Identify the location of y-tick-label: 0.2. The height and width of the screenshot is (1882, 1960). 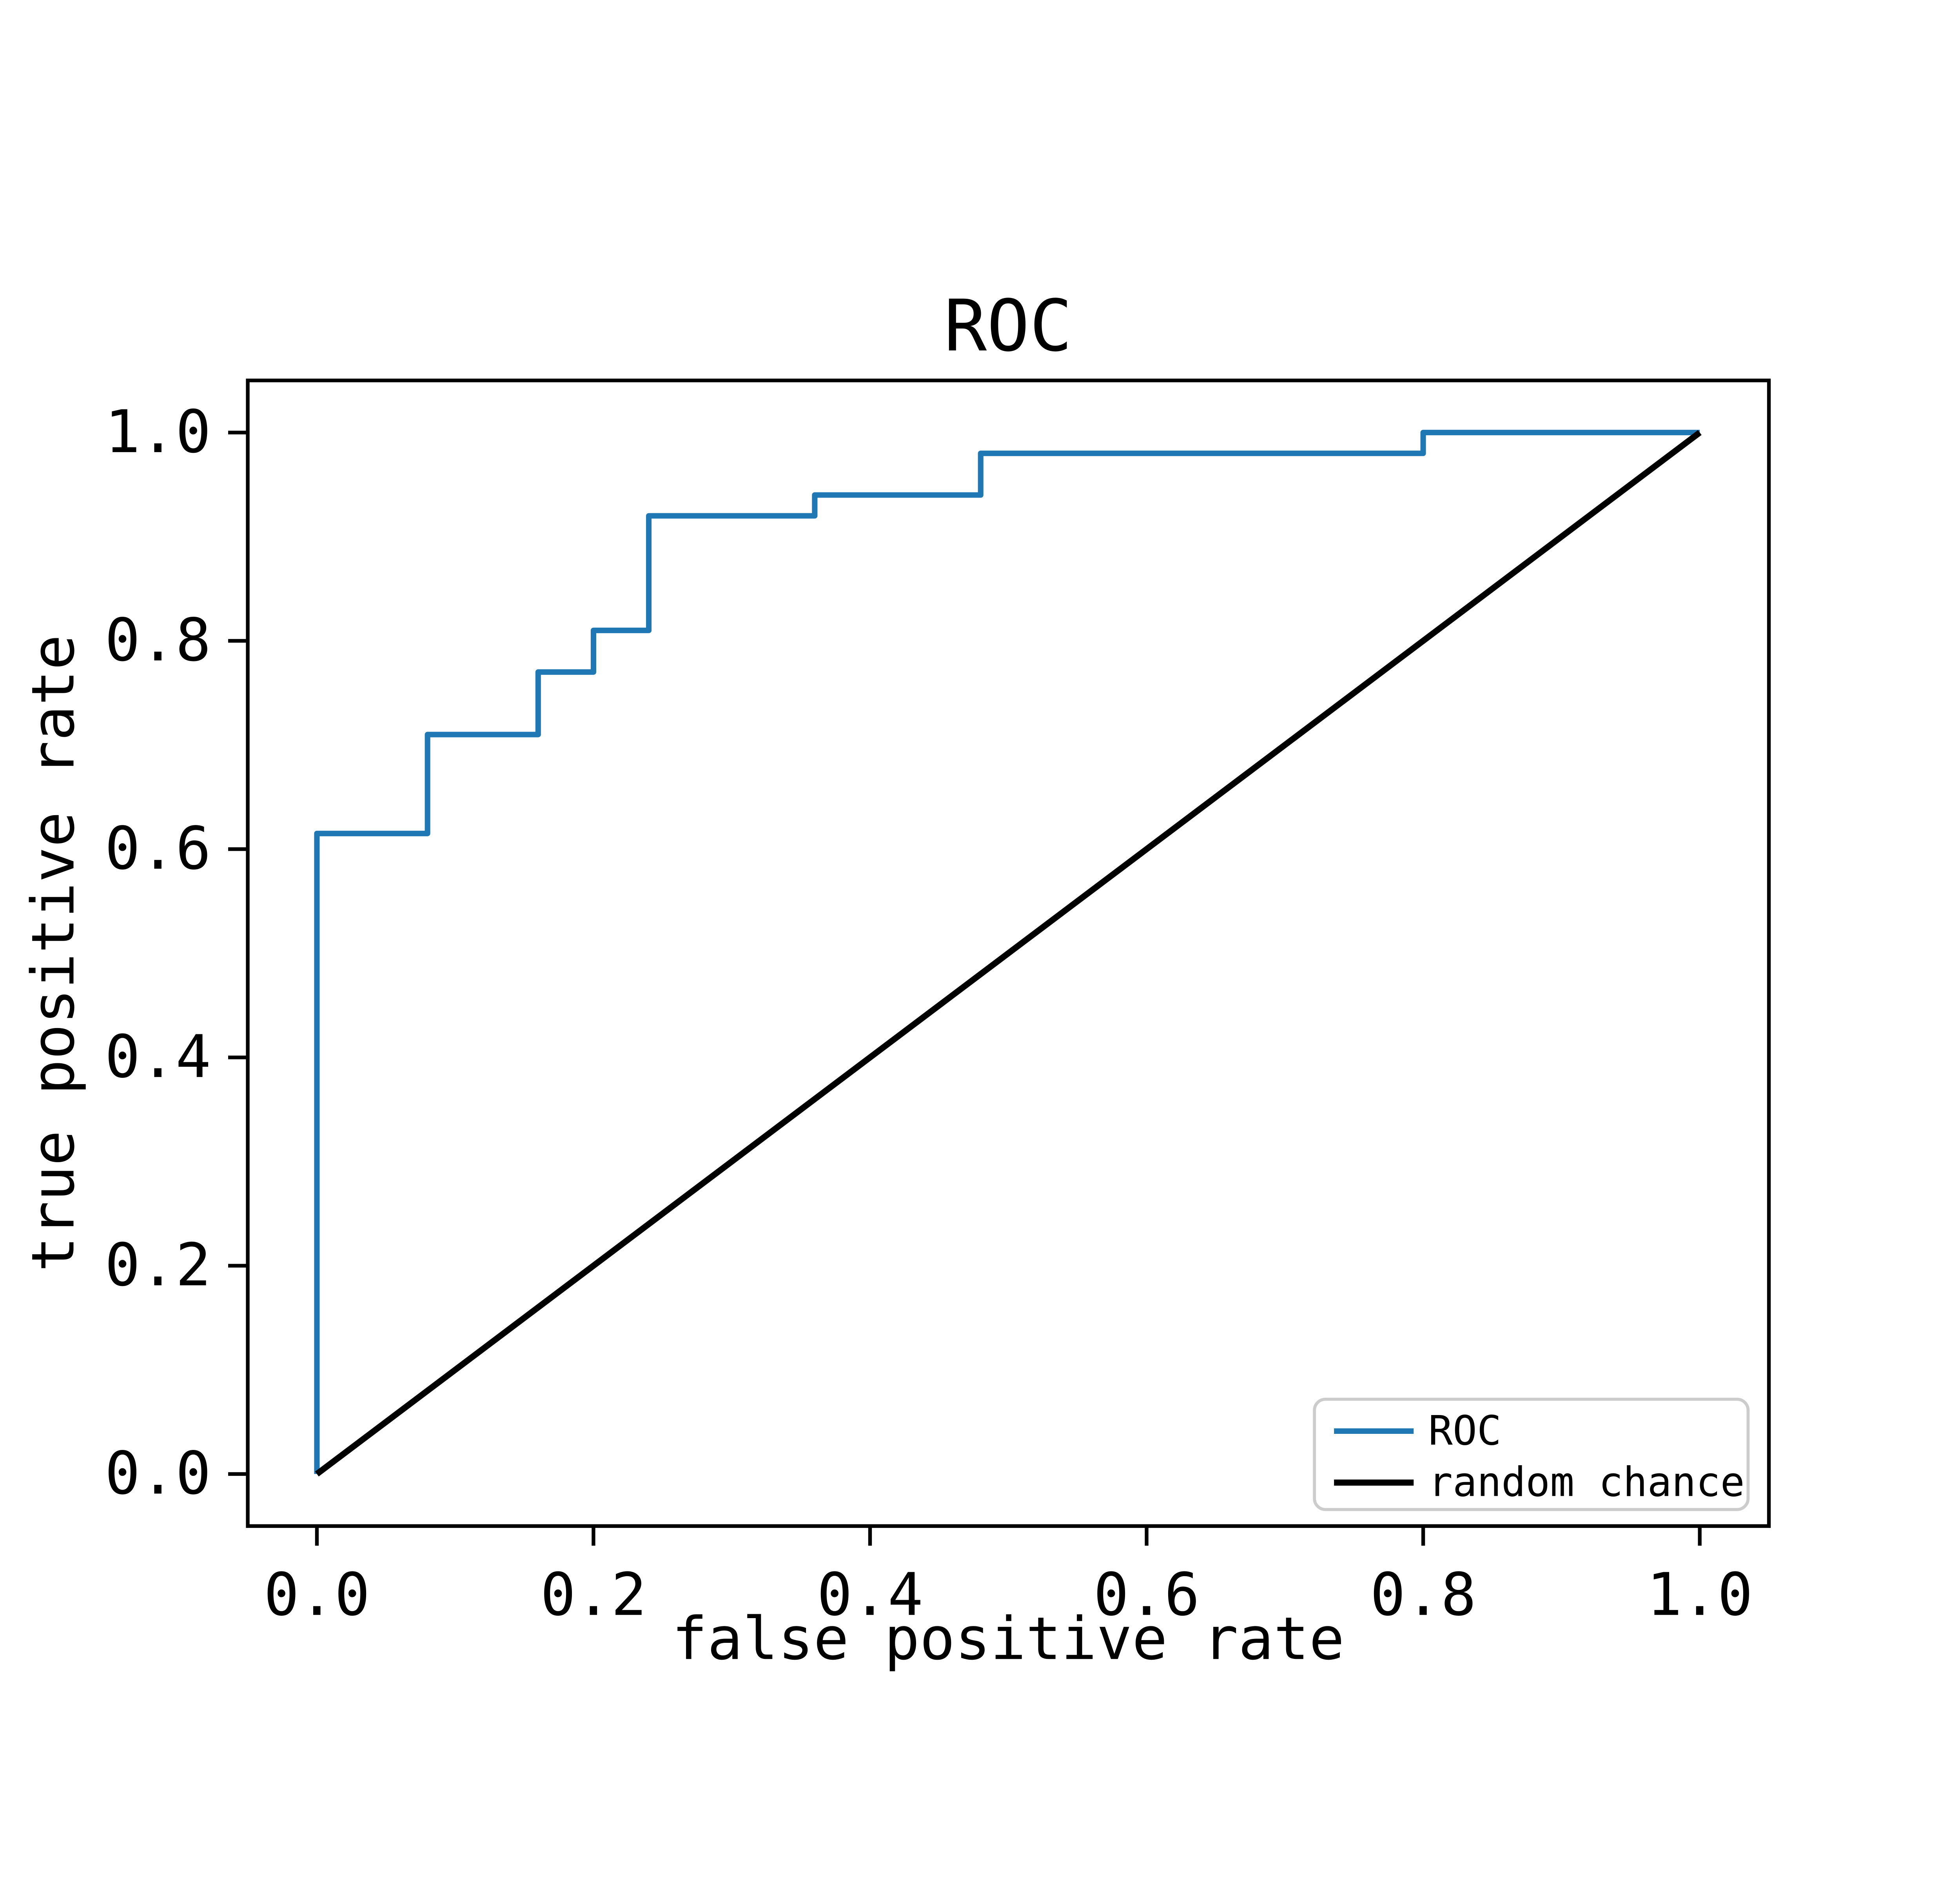
(158, 1265).